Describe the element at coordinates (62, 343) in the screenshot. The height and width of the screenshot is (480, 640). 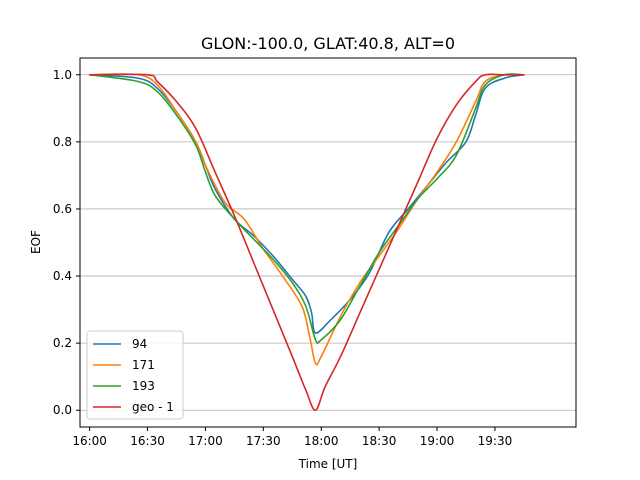
I see `y-tick-label: 0.2` at that location.